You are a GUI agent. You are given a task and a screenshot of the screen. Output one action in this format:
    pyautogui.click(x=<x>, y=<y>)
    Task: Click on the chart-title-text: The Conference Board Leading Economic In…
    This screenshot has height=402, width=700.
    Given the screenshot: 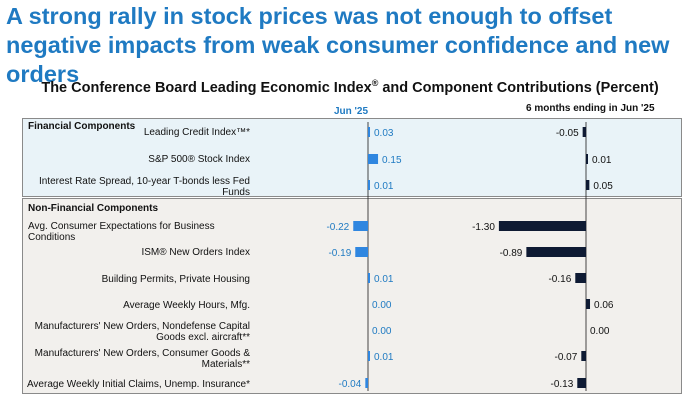 What is the action you would take?
    pyautogui.click(x=206, y=87)
    